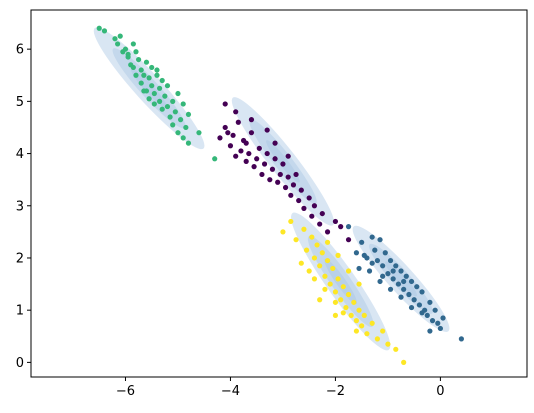 The height and width of the screenshot is (413, 534). I want to click on y-tick-label: 6, so click(20, 50).